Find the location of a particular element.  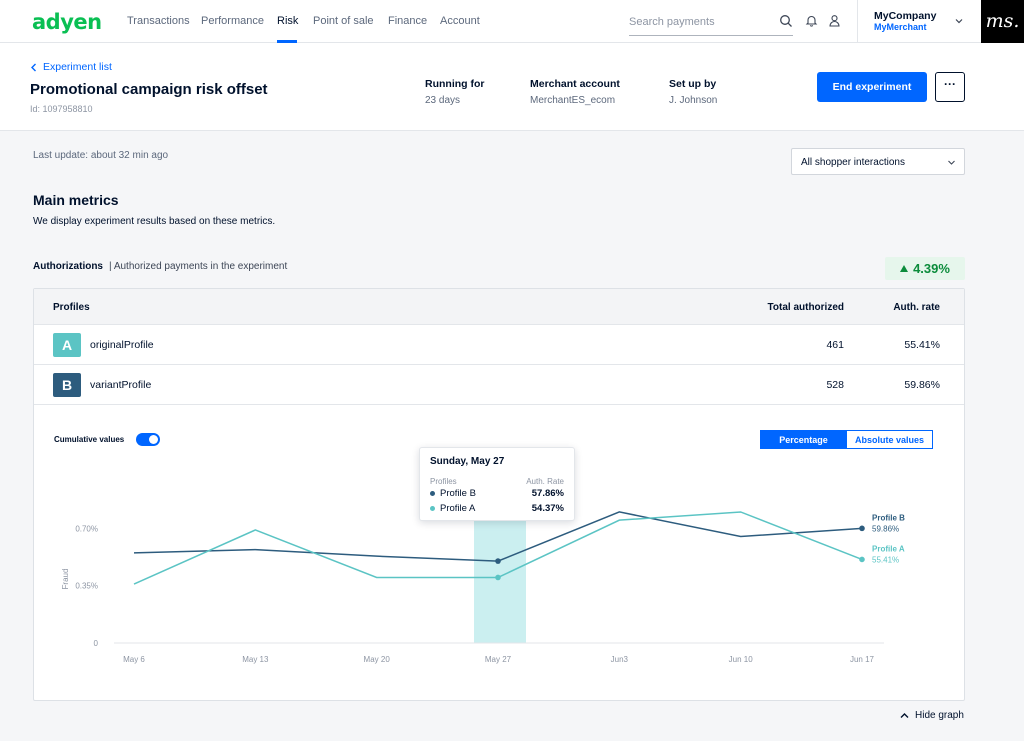

absolute-values-toggle-button: Absolute values is located at coordinates (889, 439).